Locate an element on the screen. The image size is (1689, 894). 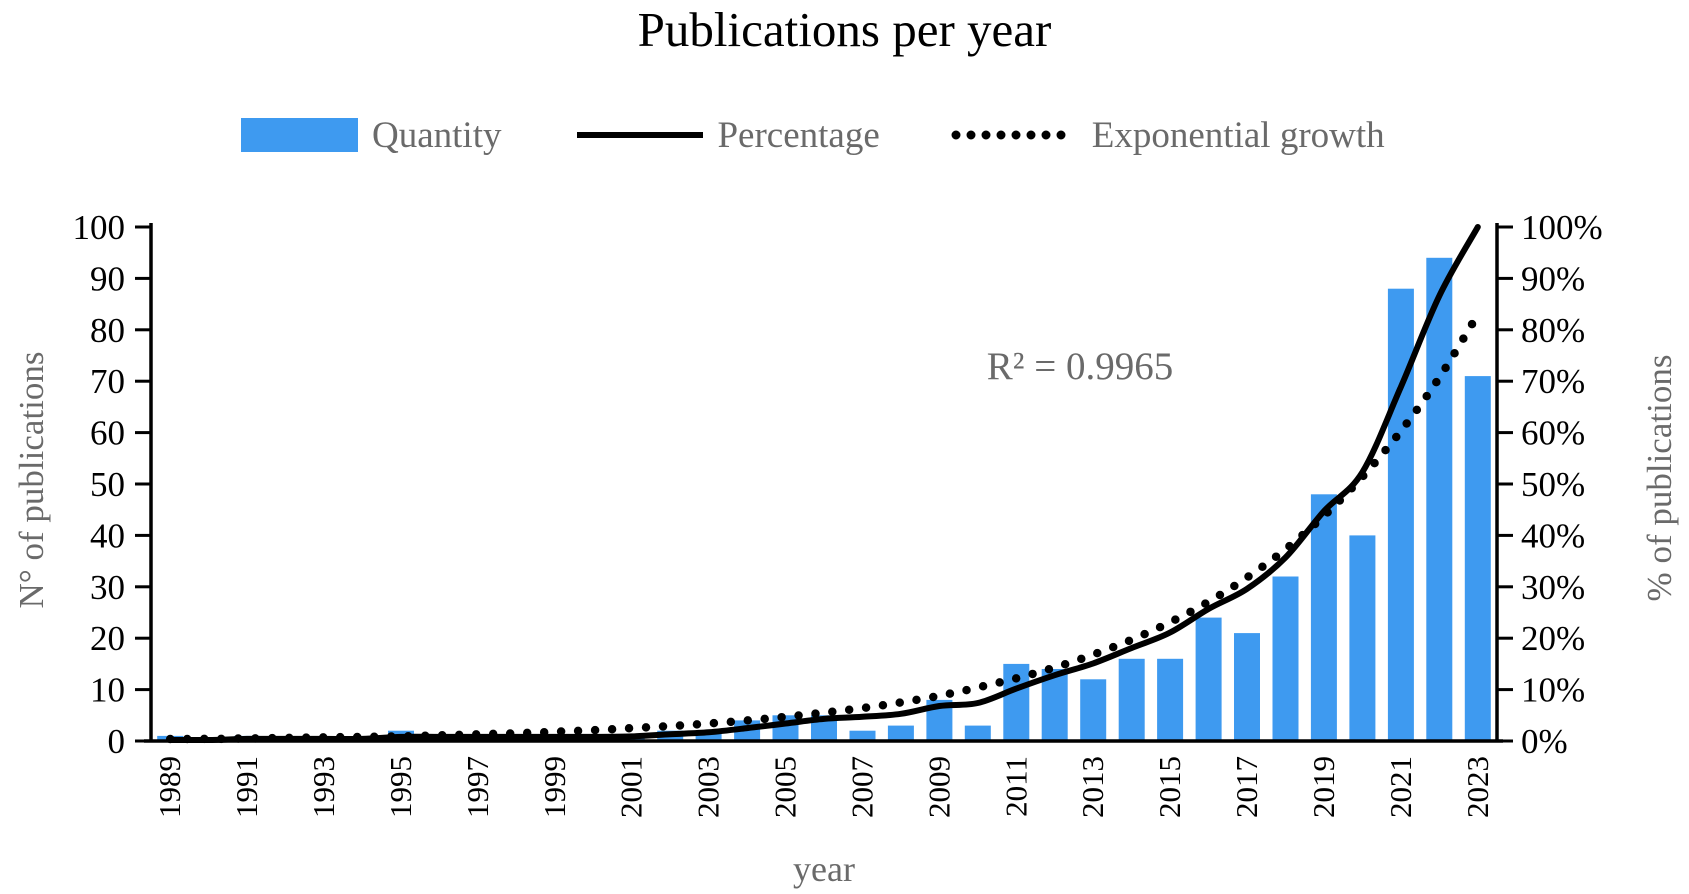
bar-2016 is located at coordinates (1208, 679).